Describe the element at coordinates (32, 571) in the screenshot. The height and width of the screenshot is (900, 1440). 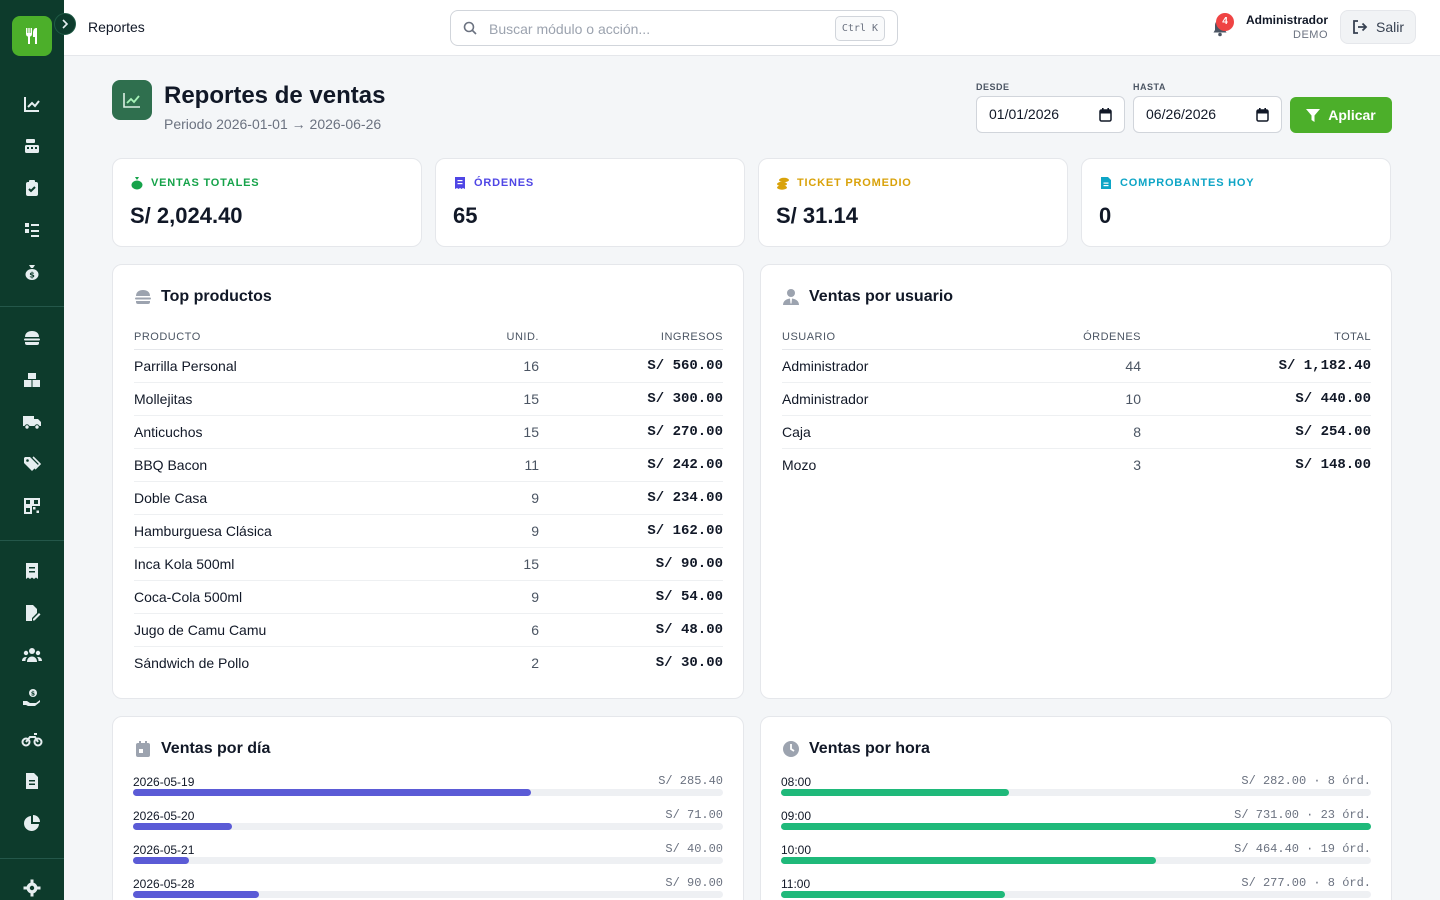
I see `receipt-icon` at that location.